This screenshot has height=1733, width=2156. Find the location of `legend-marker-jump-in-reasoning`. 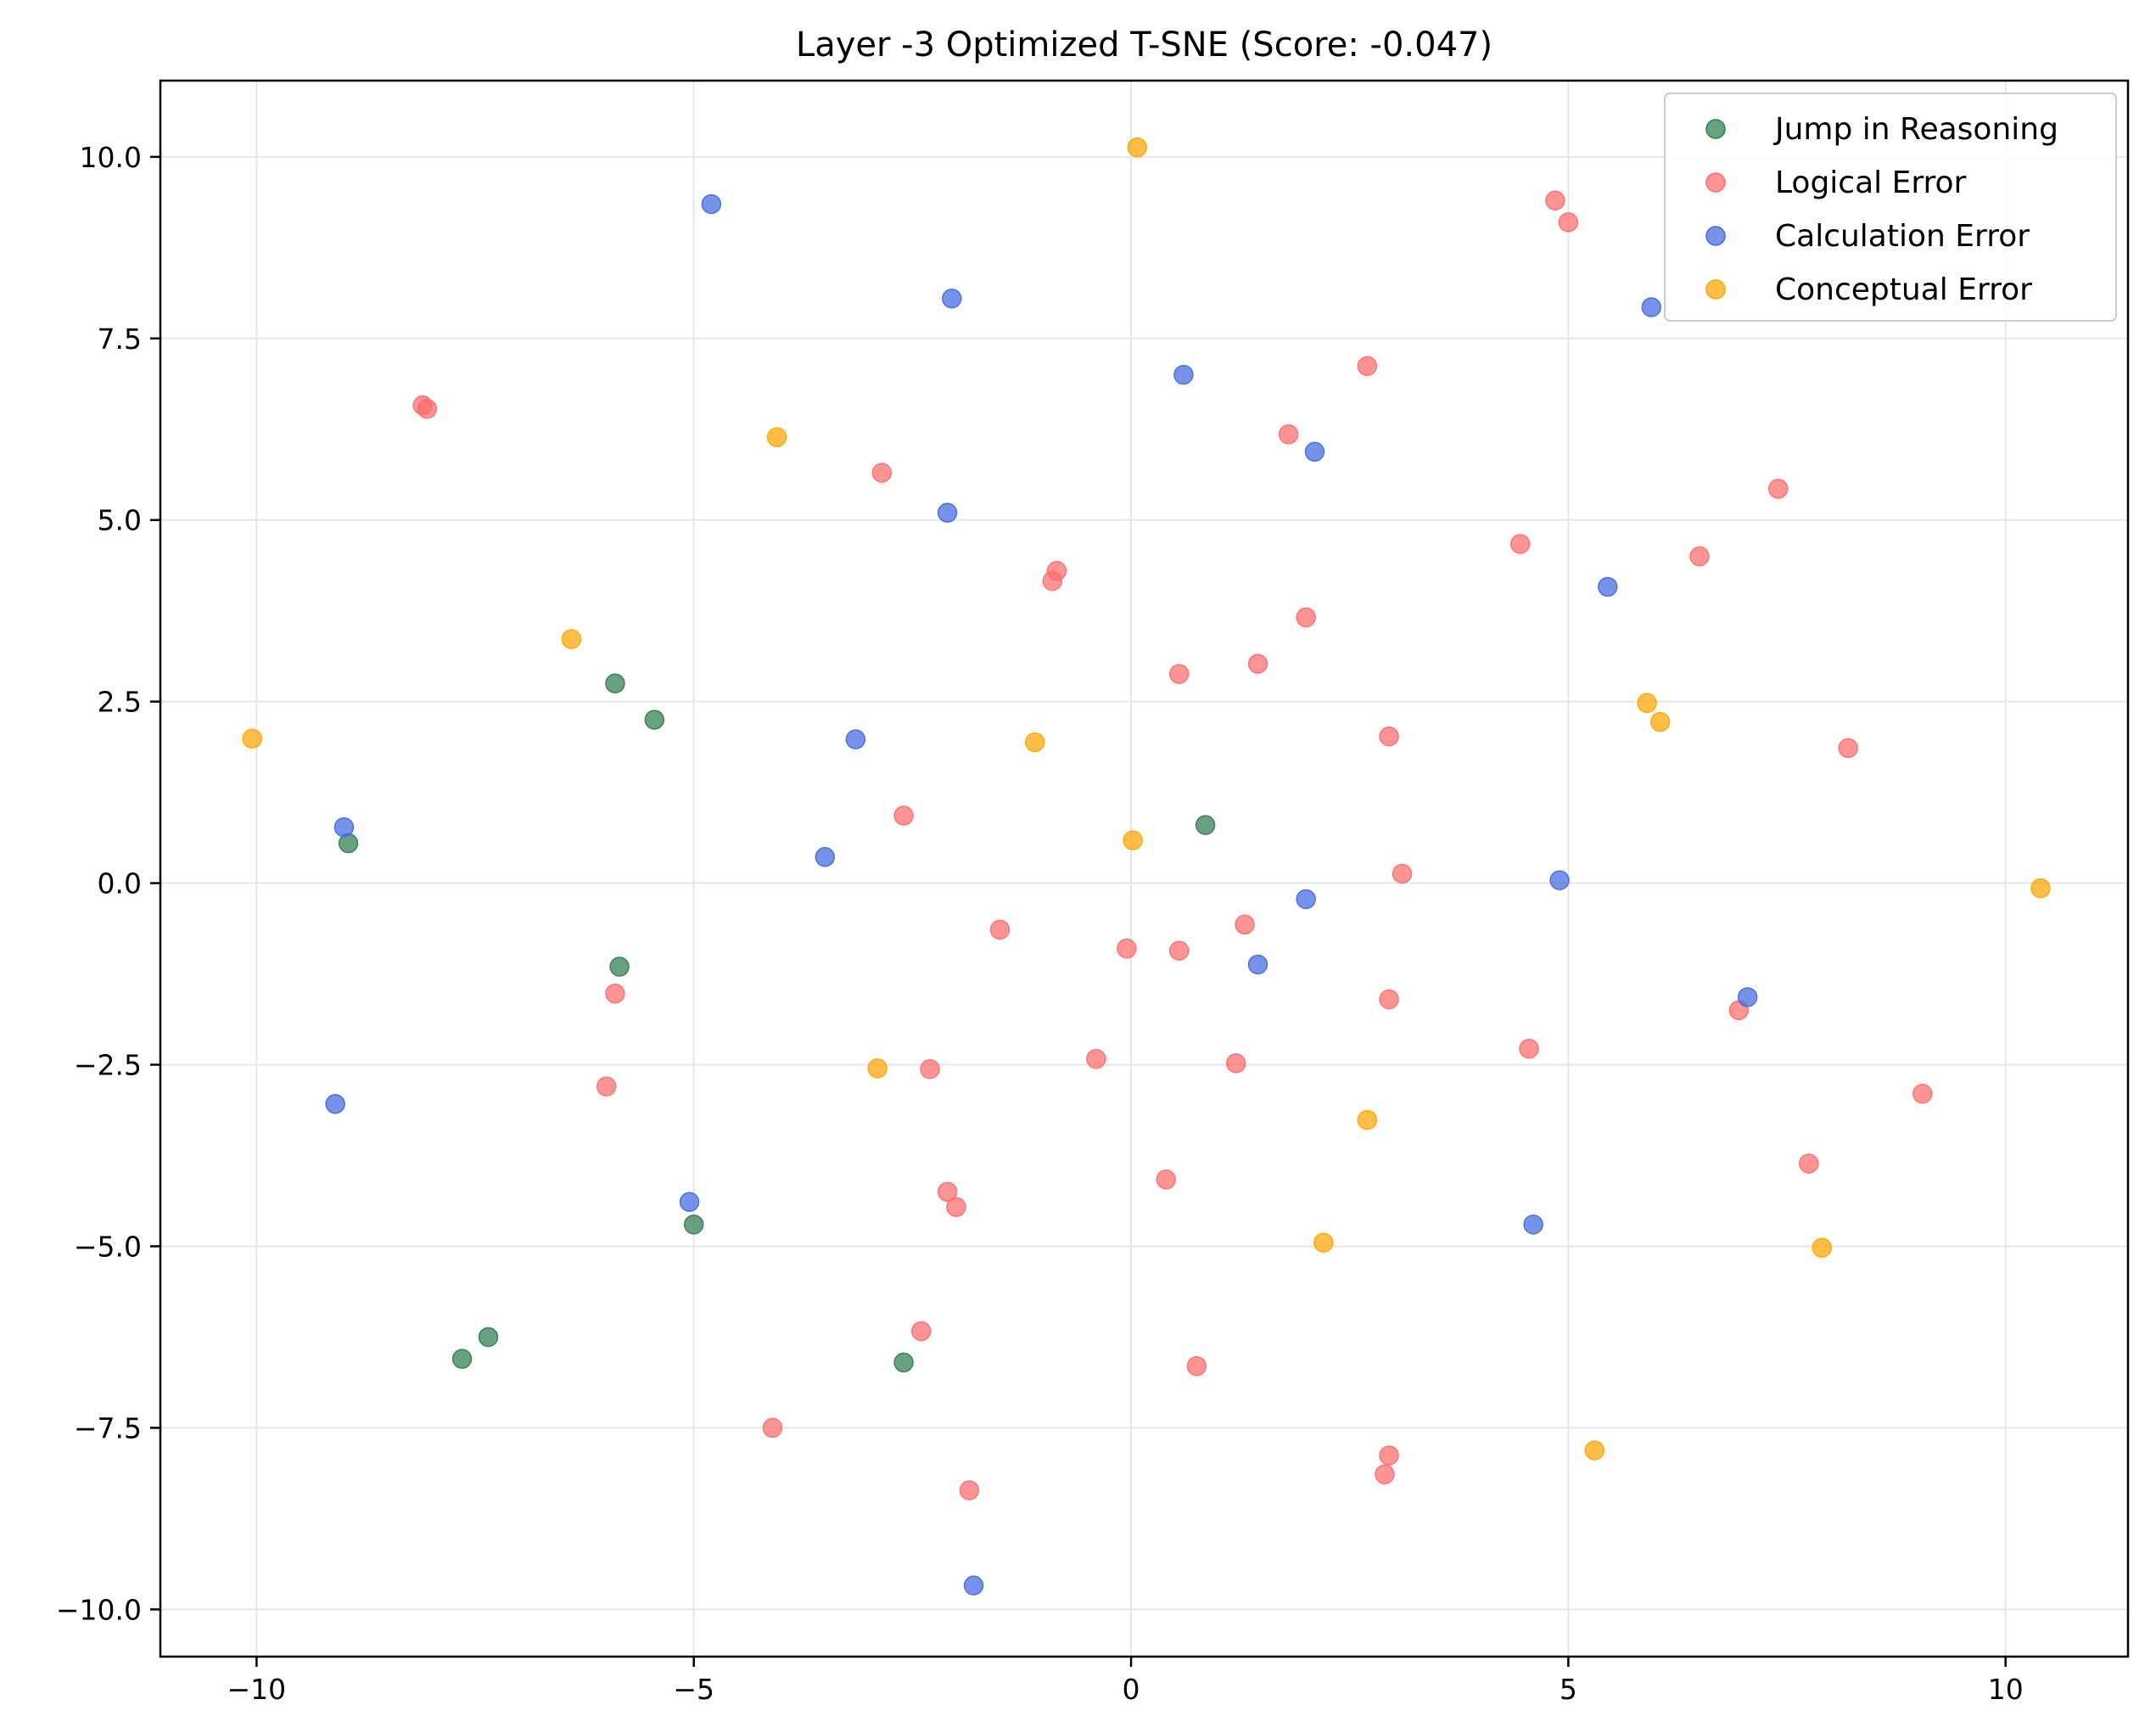

legend-marker-jump-in-reasoning is located at coordinates (1715, 129).